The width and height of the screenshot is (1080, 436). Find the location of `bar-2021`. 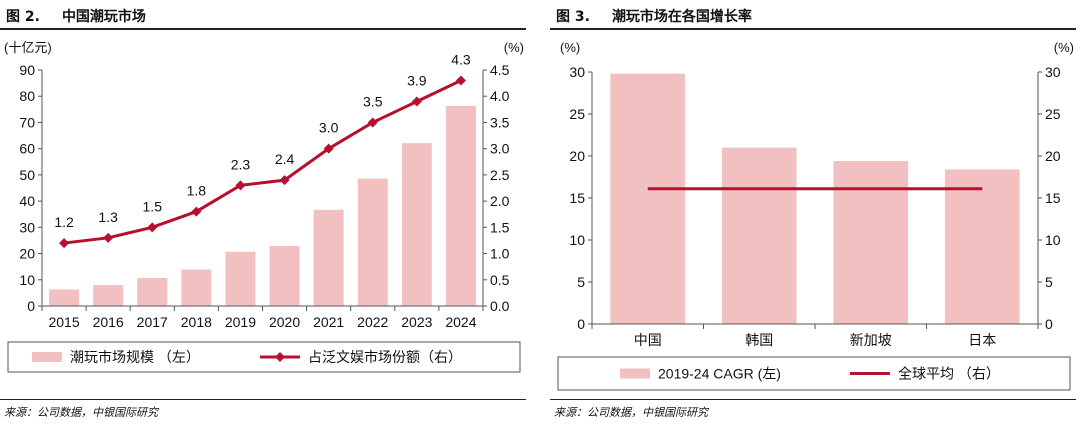

bar-2021 is located at coordinates (328, 257).